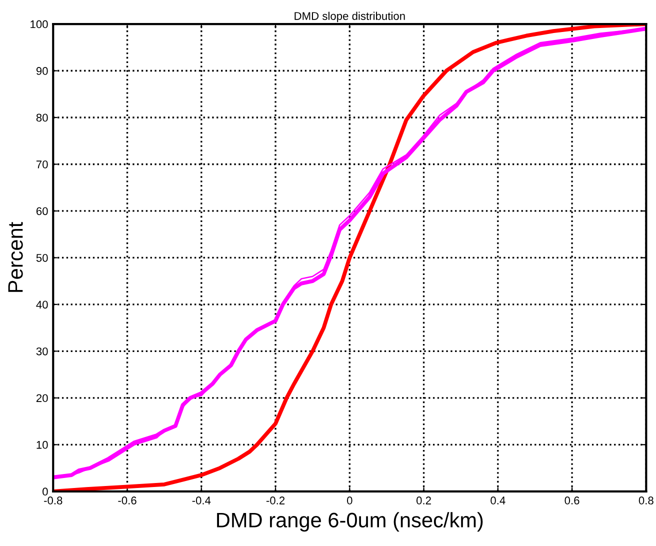 The image size is (656, 546). What do you see at coordinates (42, 118) in the screenshot?
I see `y-tick-label: 80` at bounding box center [42, 118].